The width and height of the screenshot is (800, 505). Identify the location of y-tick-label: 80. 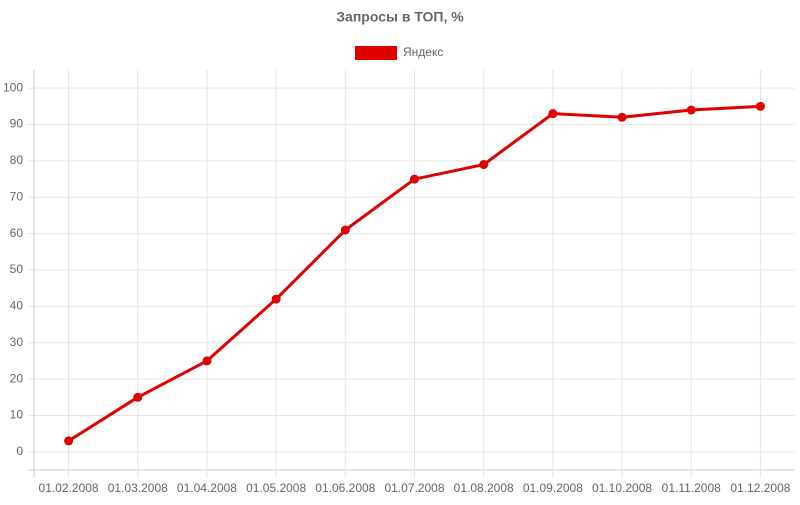
(17, 160).